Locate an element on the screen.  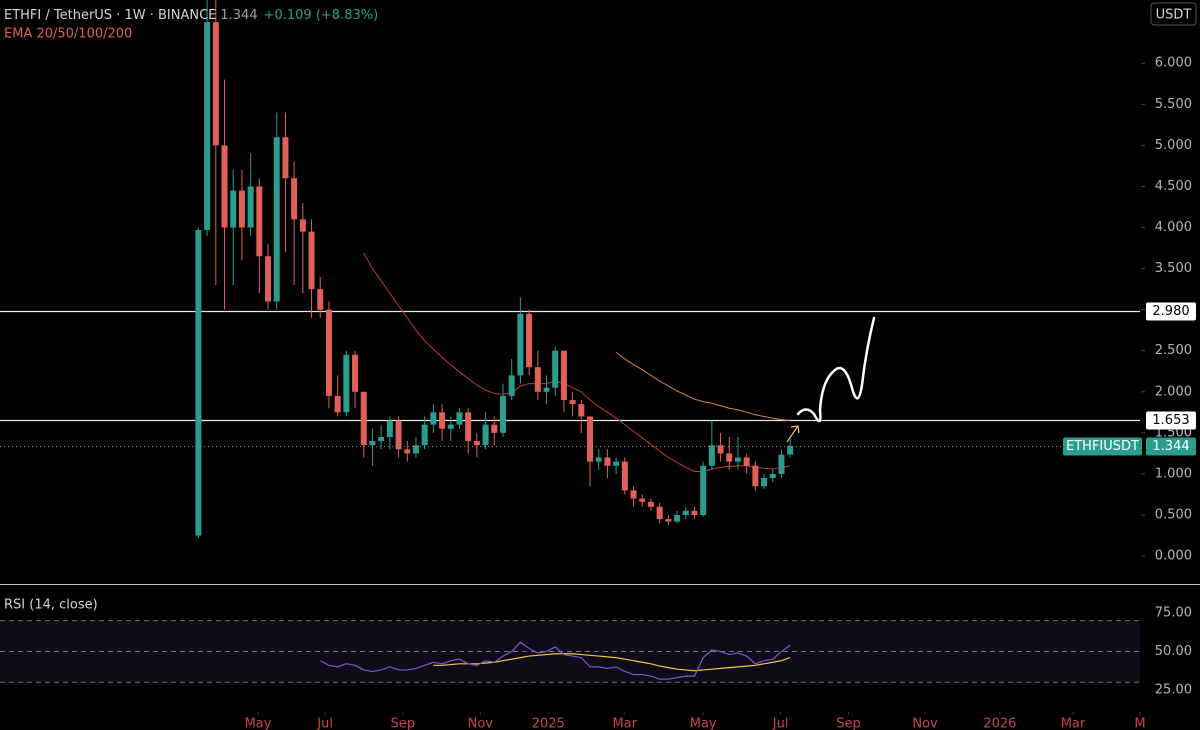
last-price-label: 1.344 is located at coordinates (1170, 446).